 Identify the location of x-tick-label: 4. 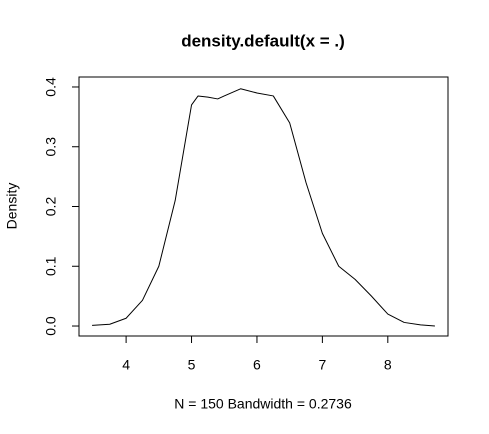
(126, 365).